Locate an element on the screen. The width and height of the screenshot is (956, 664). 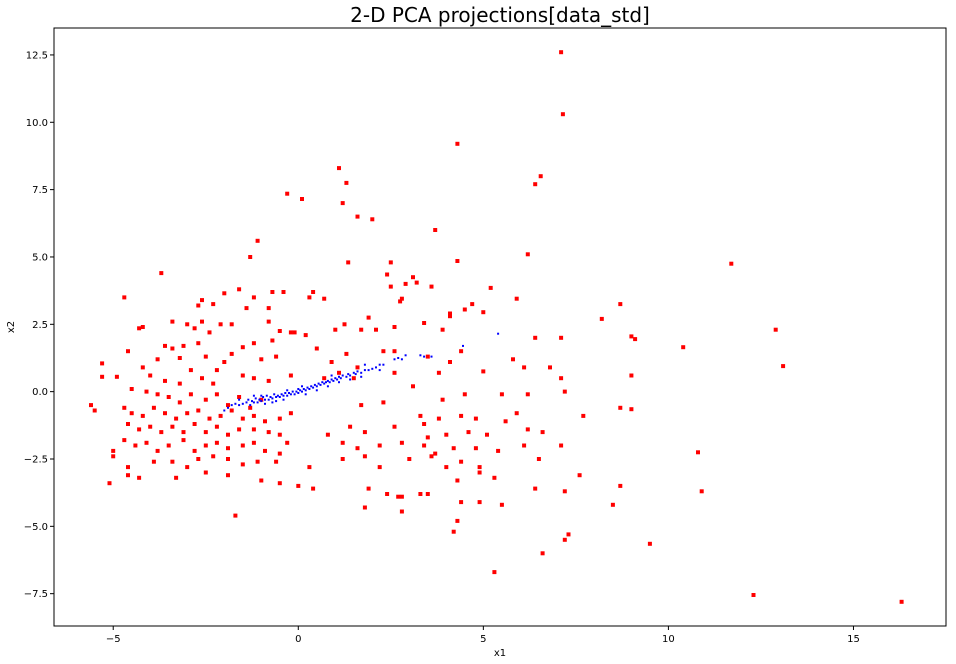
x-axis-ticks: −5 0 5 10 15 is located at coordinates (483, 635).